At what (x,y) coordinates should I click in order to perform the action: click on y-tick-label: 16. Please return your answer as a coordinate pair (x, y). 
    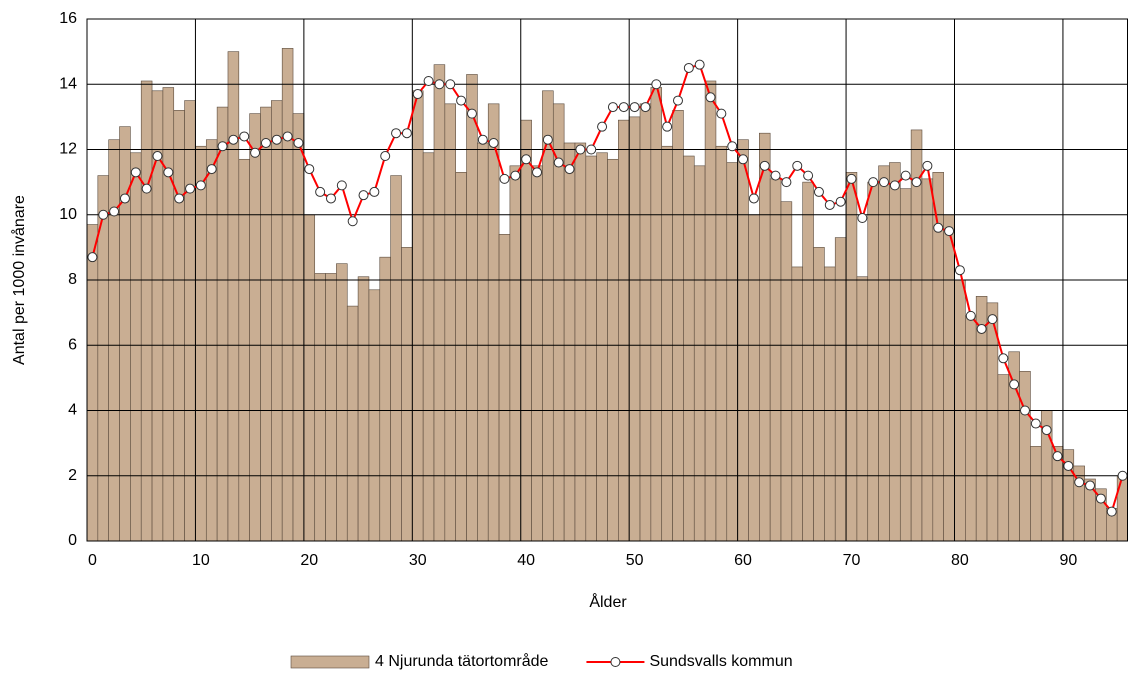
    Looking at the image, I should click on (68, 18).